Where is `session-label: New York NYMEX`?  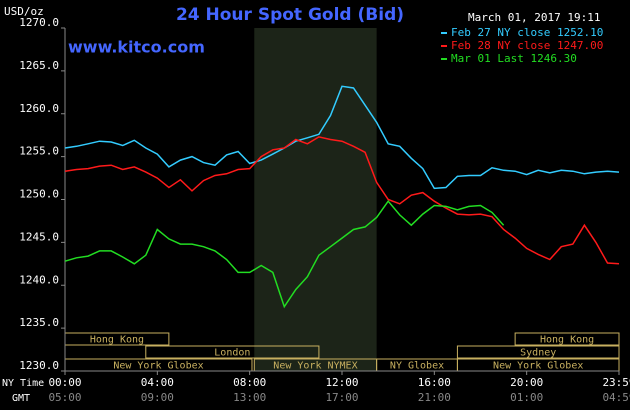 session-label: New York NYMEX is located at coordinates (315, 366).